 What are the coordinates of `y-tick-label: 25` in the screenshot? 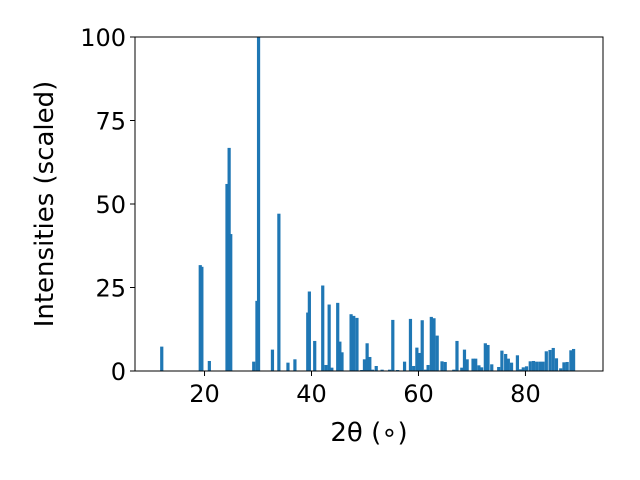 It's located at (110, 289).